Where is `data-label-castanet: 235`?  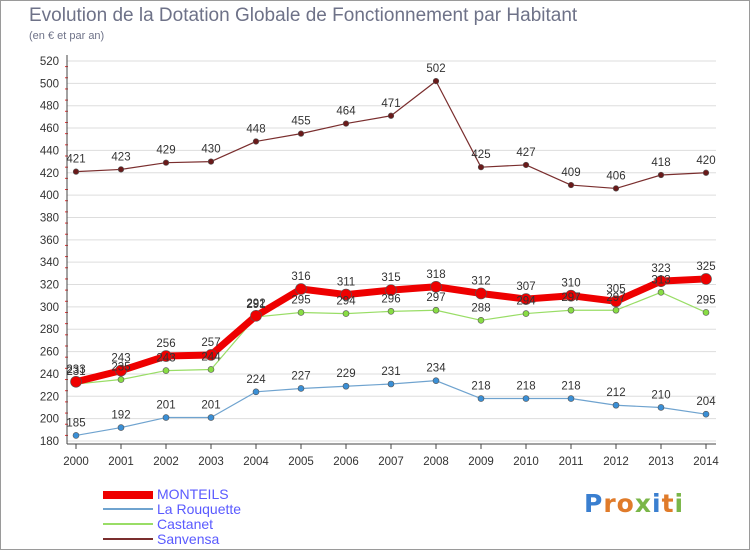
data-label-castanet: 235 is located at coordinates (120, 368).